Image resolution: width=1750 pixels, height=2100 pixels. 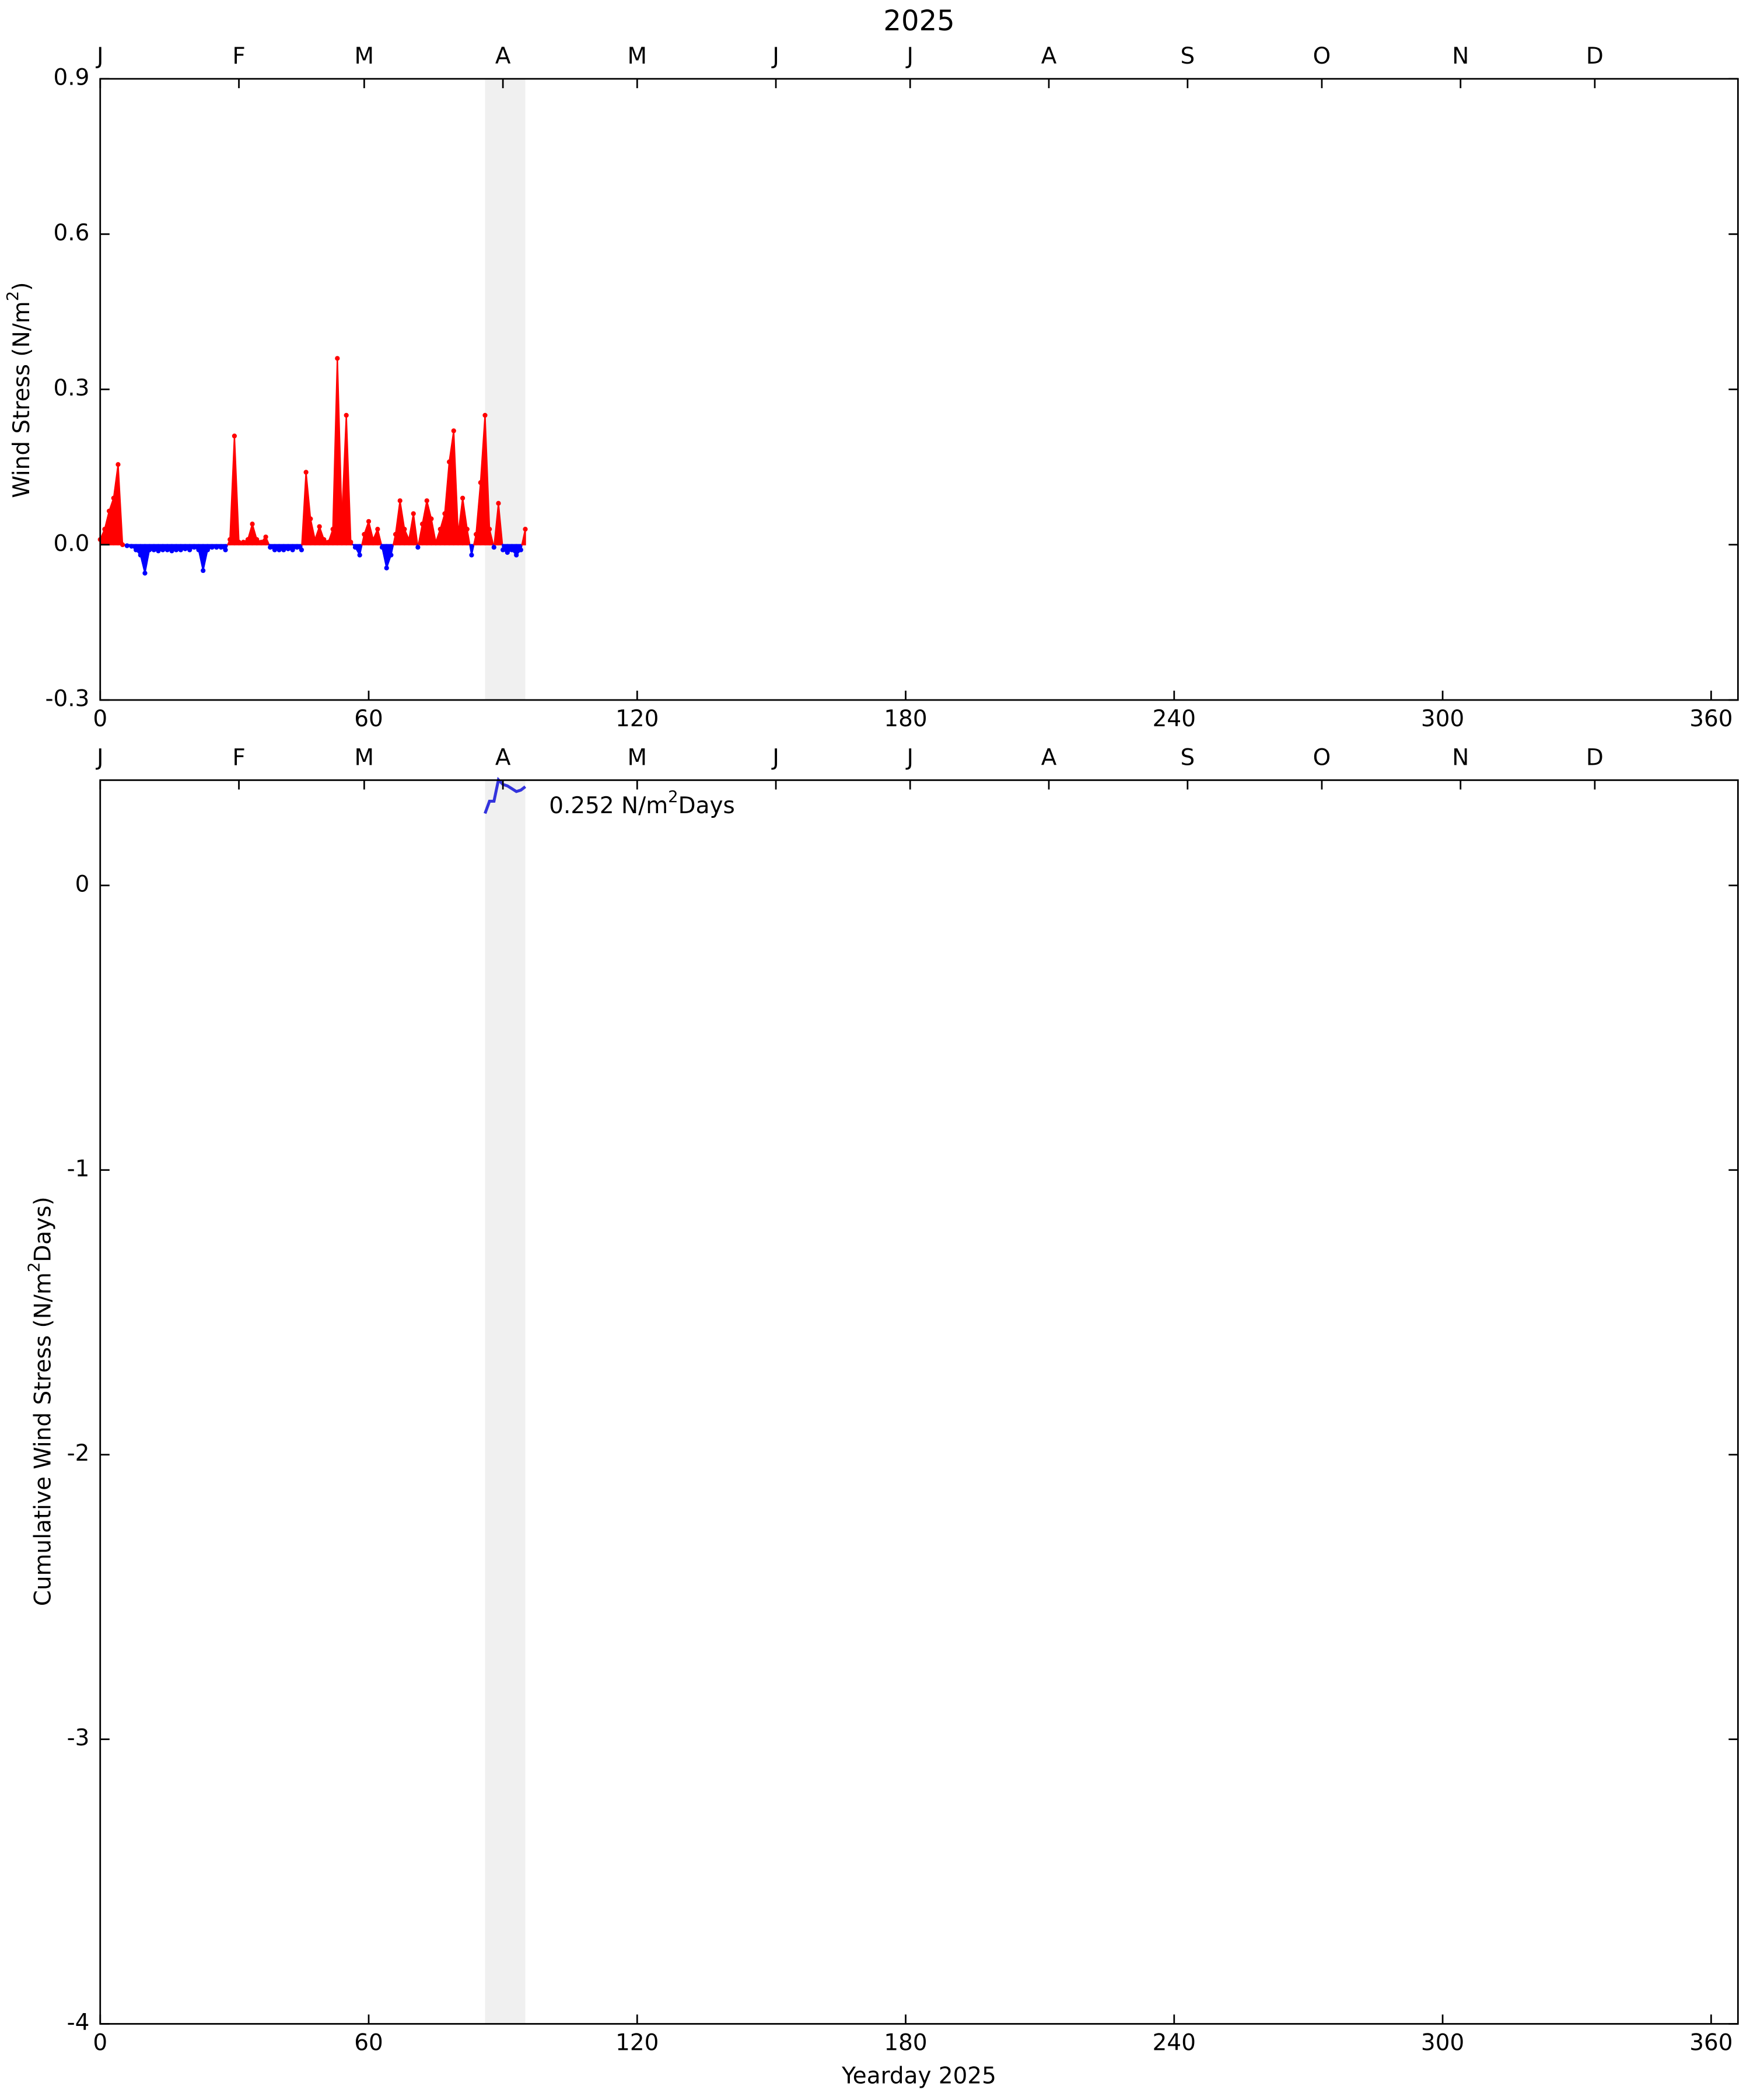 What do you see at coordinates (1187, 757) in the screenshot?
I see `top-tick-label: S` at bounding box center [1187, 757].